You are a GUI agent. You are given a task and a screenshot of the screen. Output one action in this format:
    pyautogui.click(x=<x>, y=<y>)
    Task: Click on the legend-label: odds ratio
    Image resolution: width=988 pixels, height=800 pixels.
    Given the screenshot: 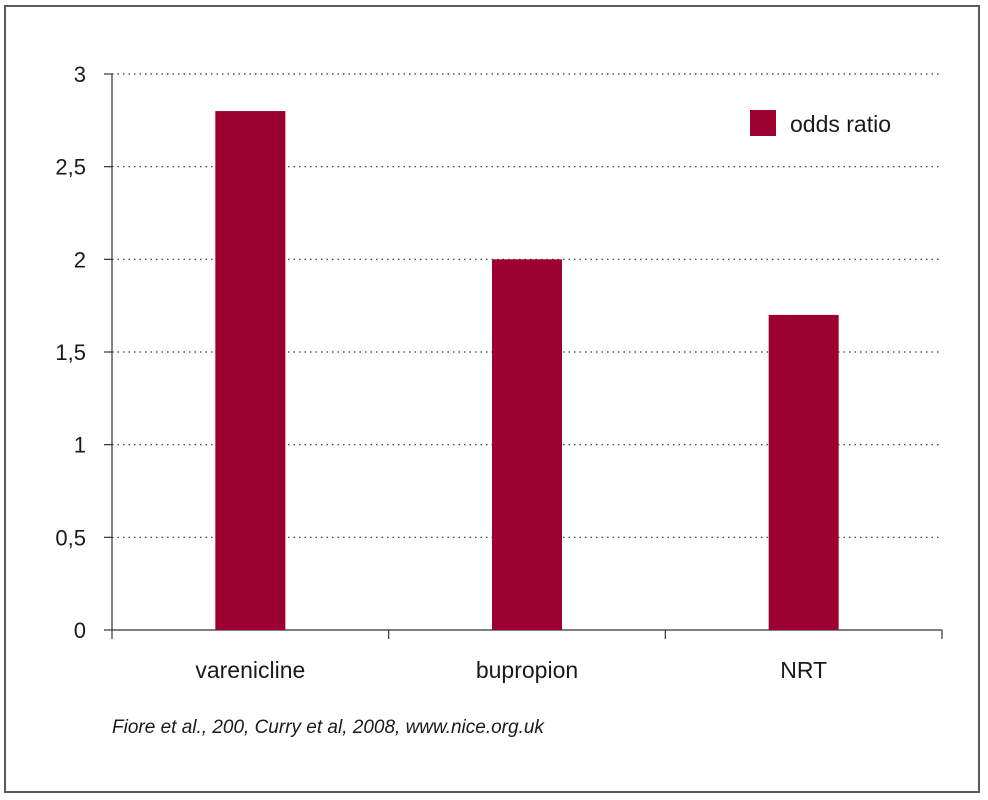 What is the action you would take?
    pyautogui.click(x=840, y=124)
    